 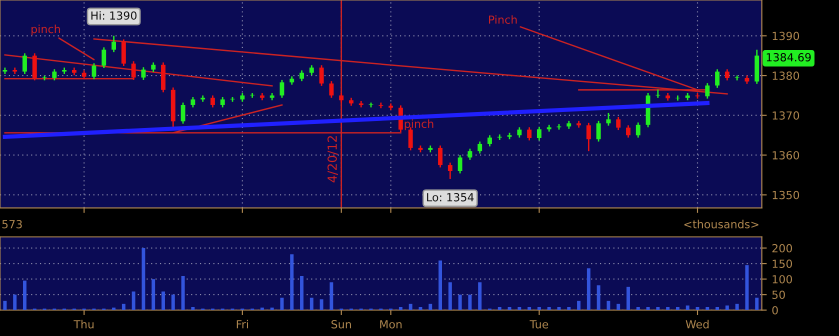 I want to click on y-tick-label: 1360, so click(x=786, y=155).